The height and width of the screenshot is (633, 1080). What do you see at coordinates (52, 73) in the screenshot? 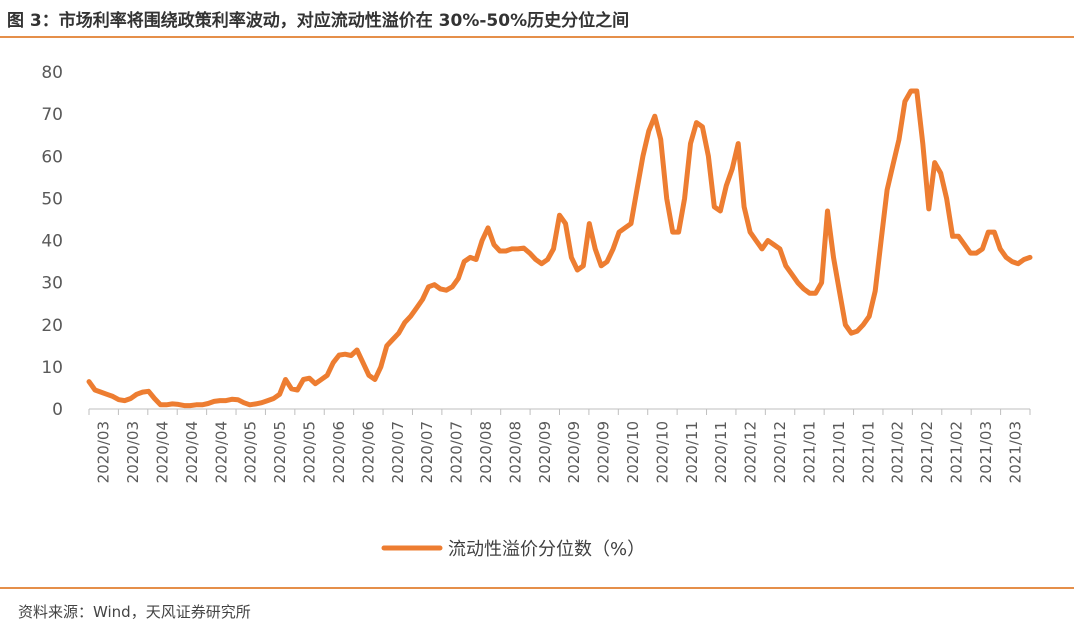
I see `y-tick-label: 80` at bounding box center [52, 73].